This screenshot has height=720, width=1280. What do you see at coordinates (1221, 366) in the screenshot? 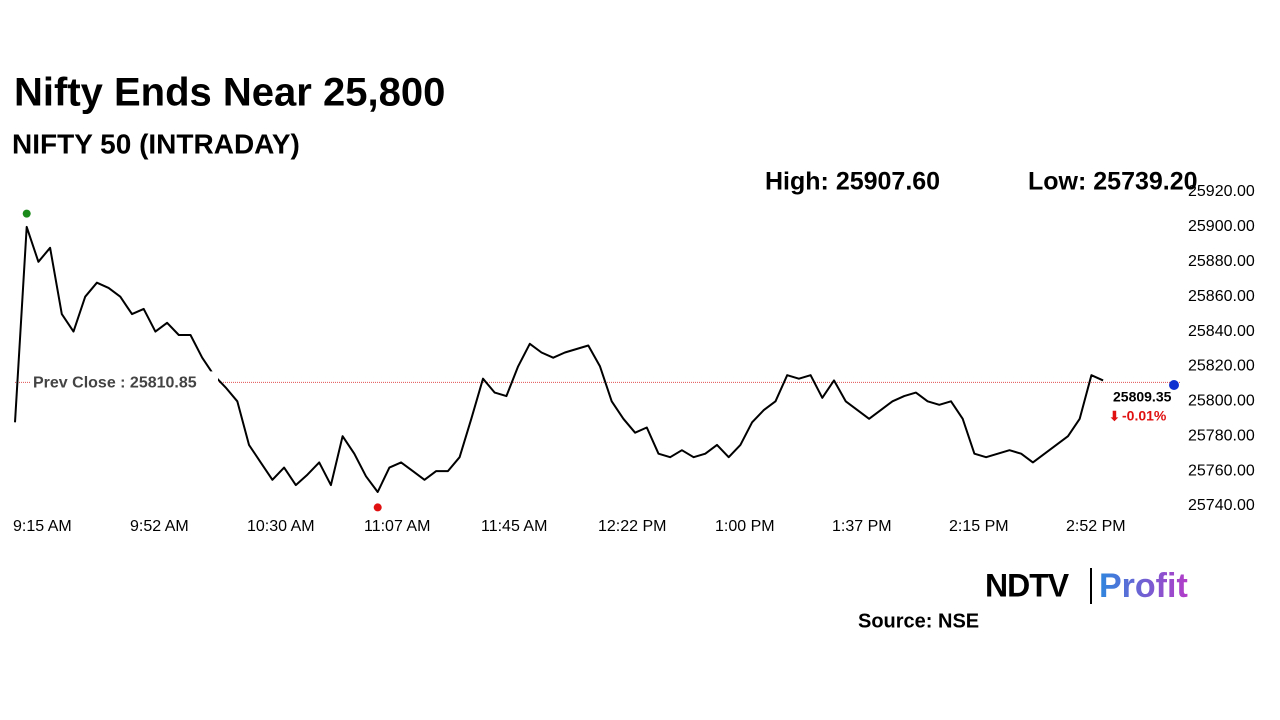
I see `y-tick-label: 25820.00` at bounding box center [1221, 366].